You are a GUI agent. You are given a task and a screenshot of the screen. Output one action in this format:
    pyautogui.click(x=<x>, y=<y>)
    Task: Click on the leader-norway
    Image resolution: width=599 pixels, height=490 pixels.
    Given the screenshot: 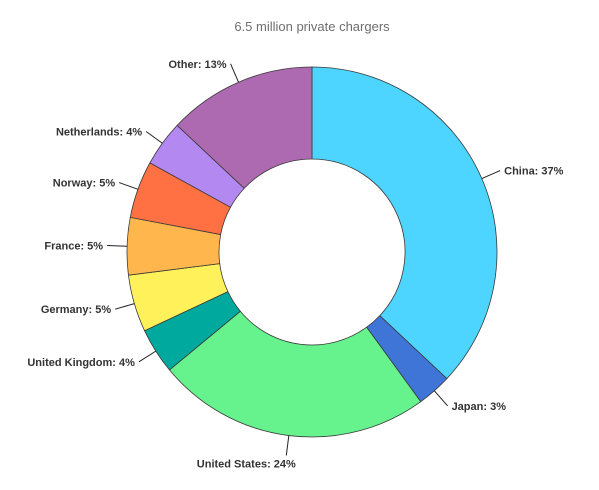 What is the action you would take?
    pyautogui.click(x=128, y=186)
    